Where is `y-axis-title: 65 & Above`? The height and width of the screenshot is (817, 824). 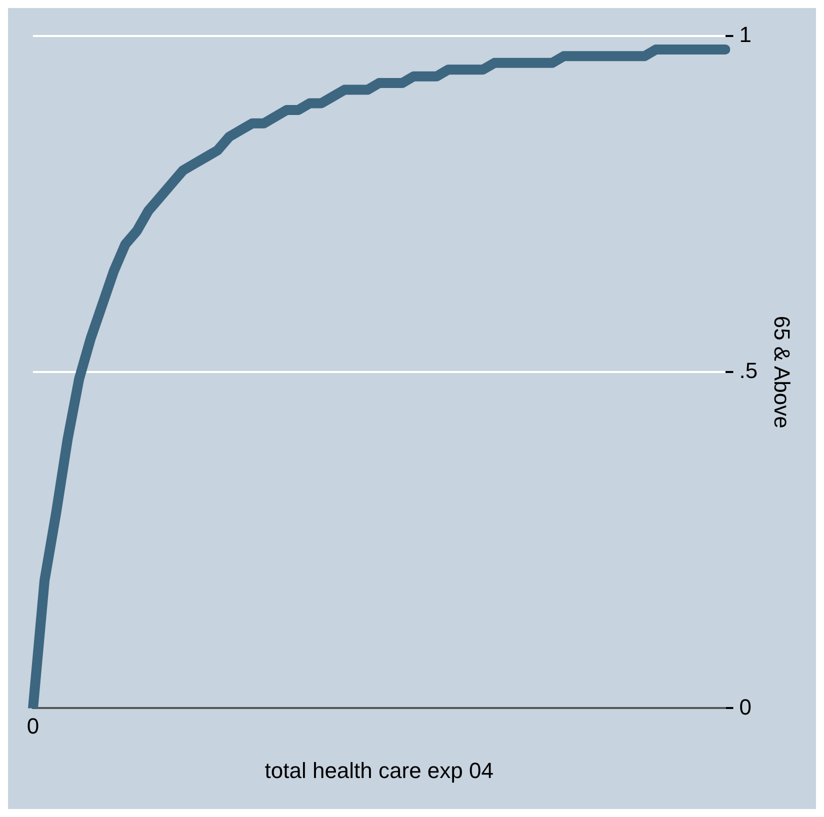
y-axis-title: 65 & Above is located at coordinates (782, 372).